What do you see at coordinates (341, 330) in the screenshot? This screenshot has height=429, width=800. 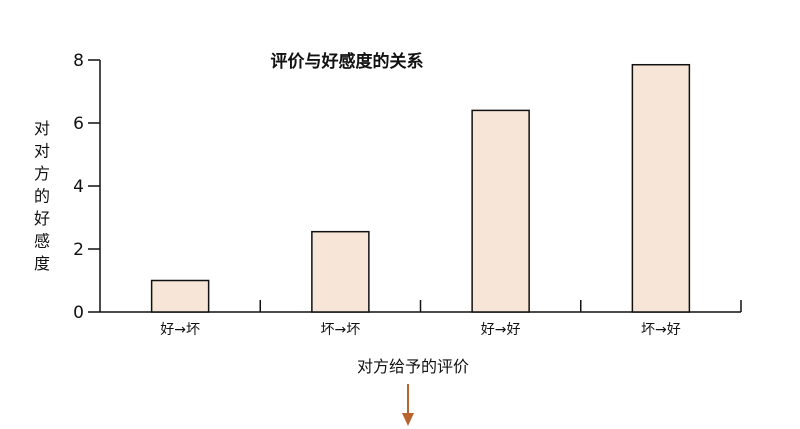 I see `x-tick-label: 坏→坏` at bounding box center [341, 330].